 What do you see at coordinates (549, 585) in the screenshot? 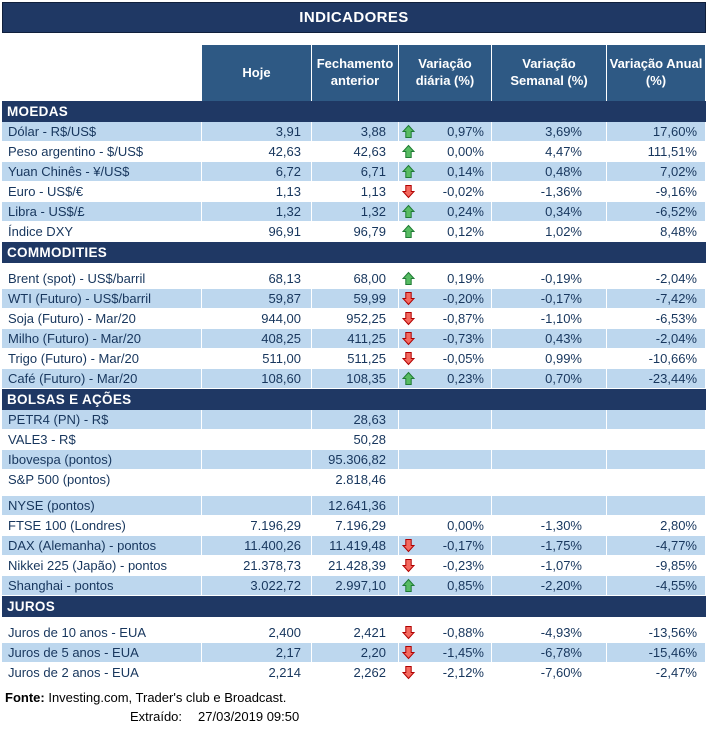
I see `variacao-semanal-cell: -2,20%` at bounding box center [549, 585].